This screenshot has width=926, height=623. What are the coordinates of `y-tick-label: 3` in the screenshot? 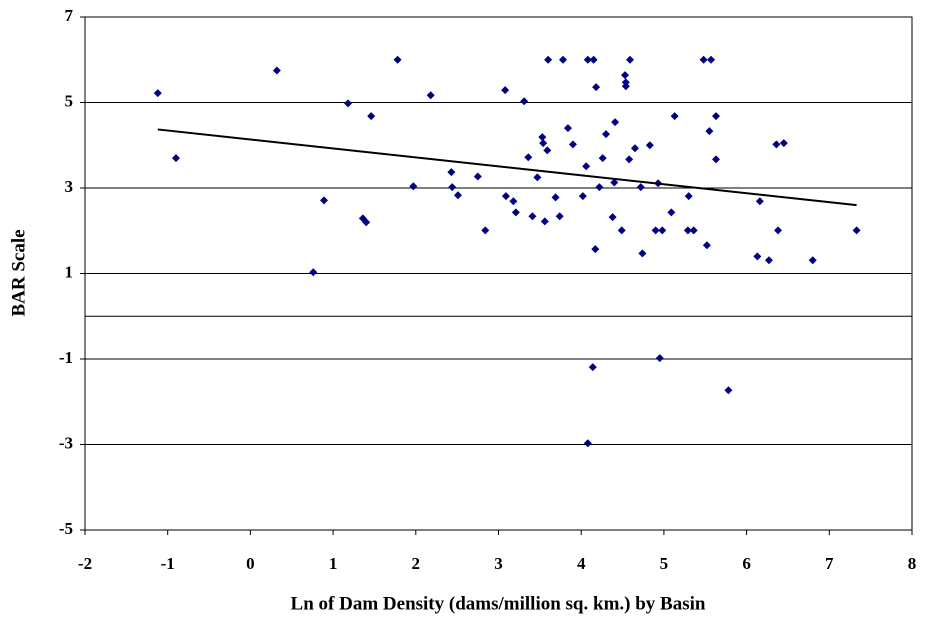 It's located at (69, 186).